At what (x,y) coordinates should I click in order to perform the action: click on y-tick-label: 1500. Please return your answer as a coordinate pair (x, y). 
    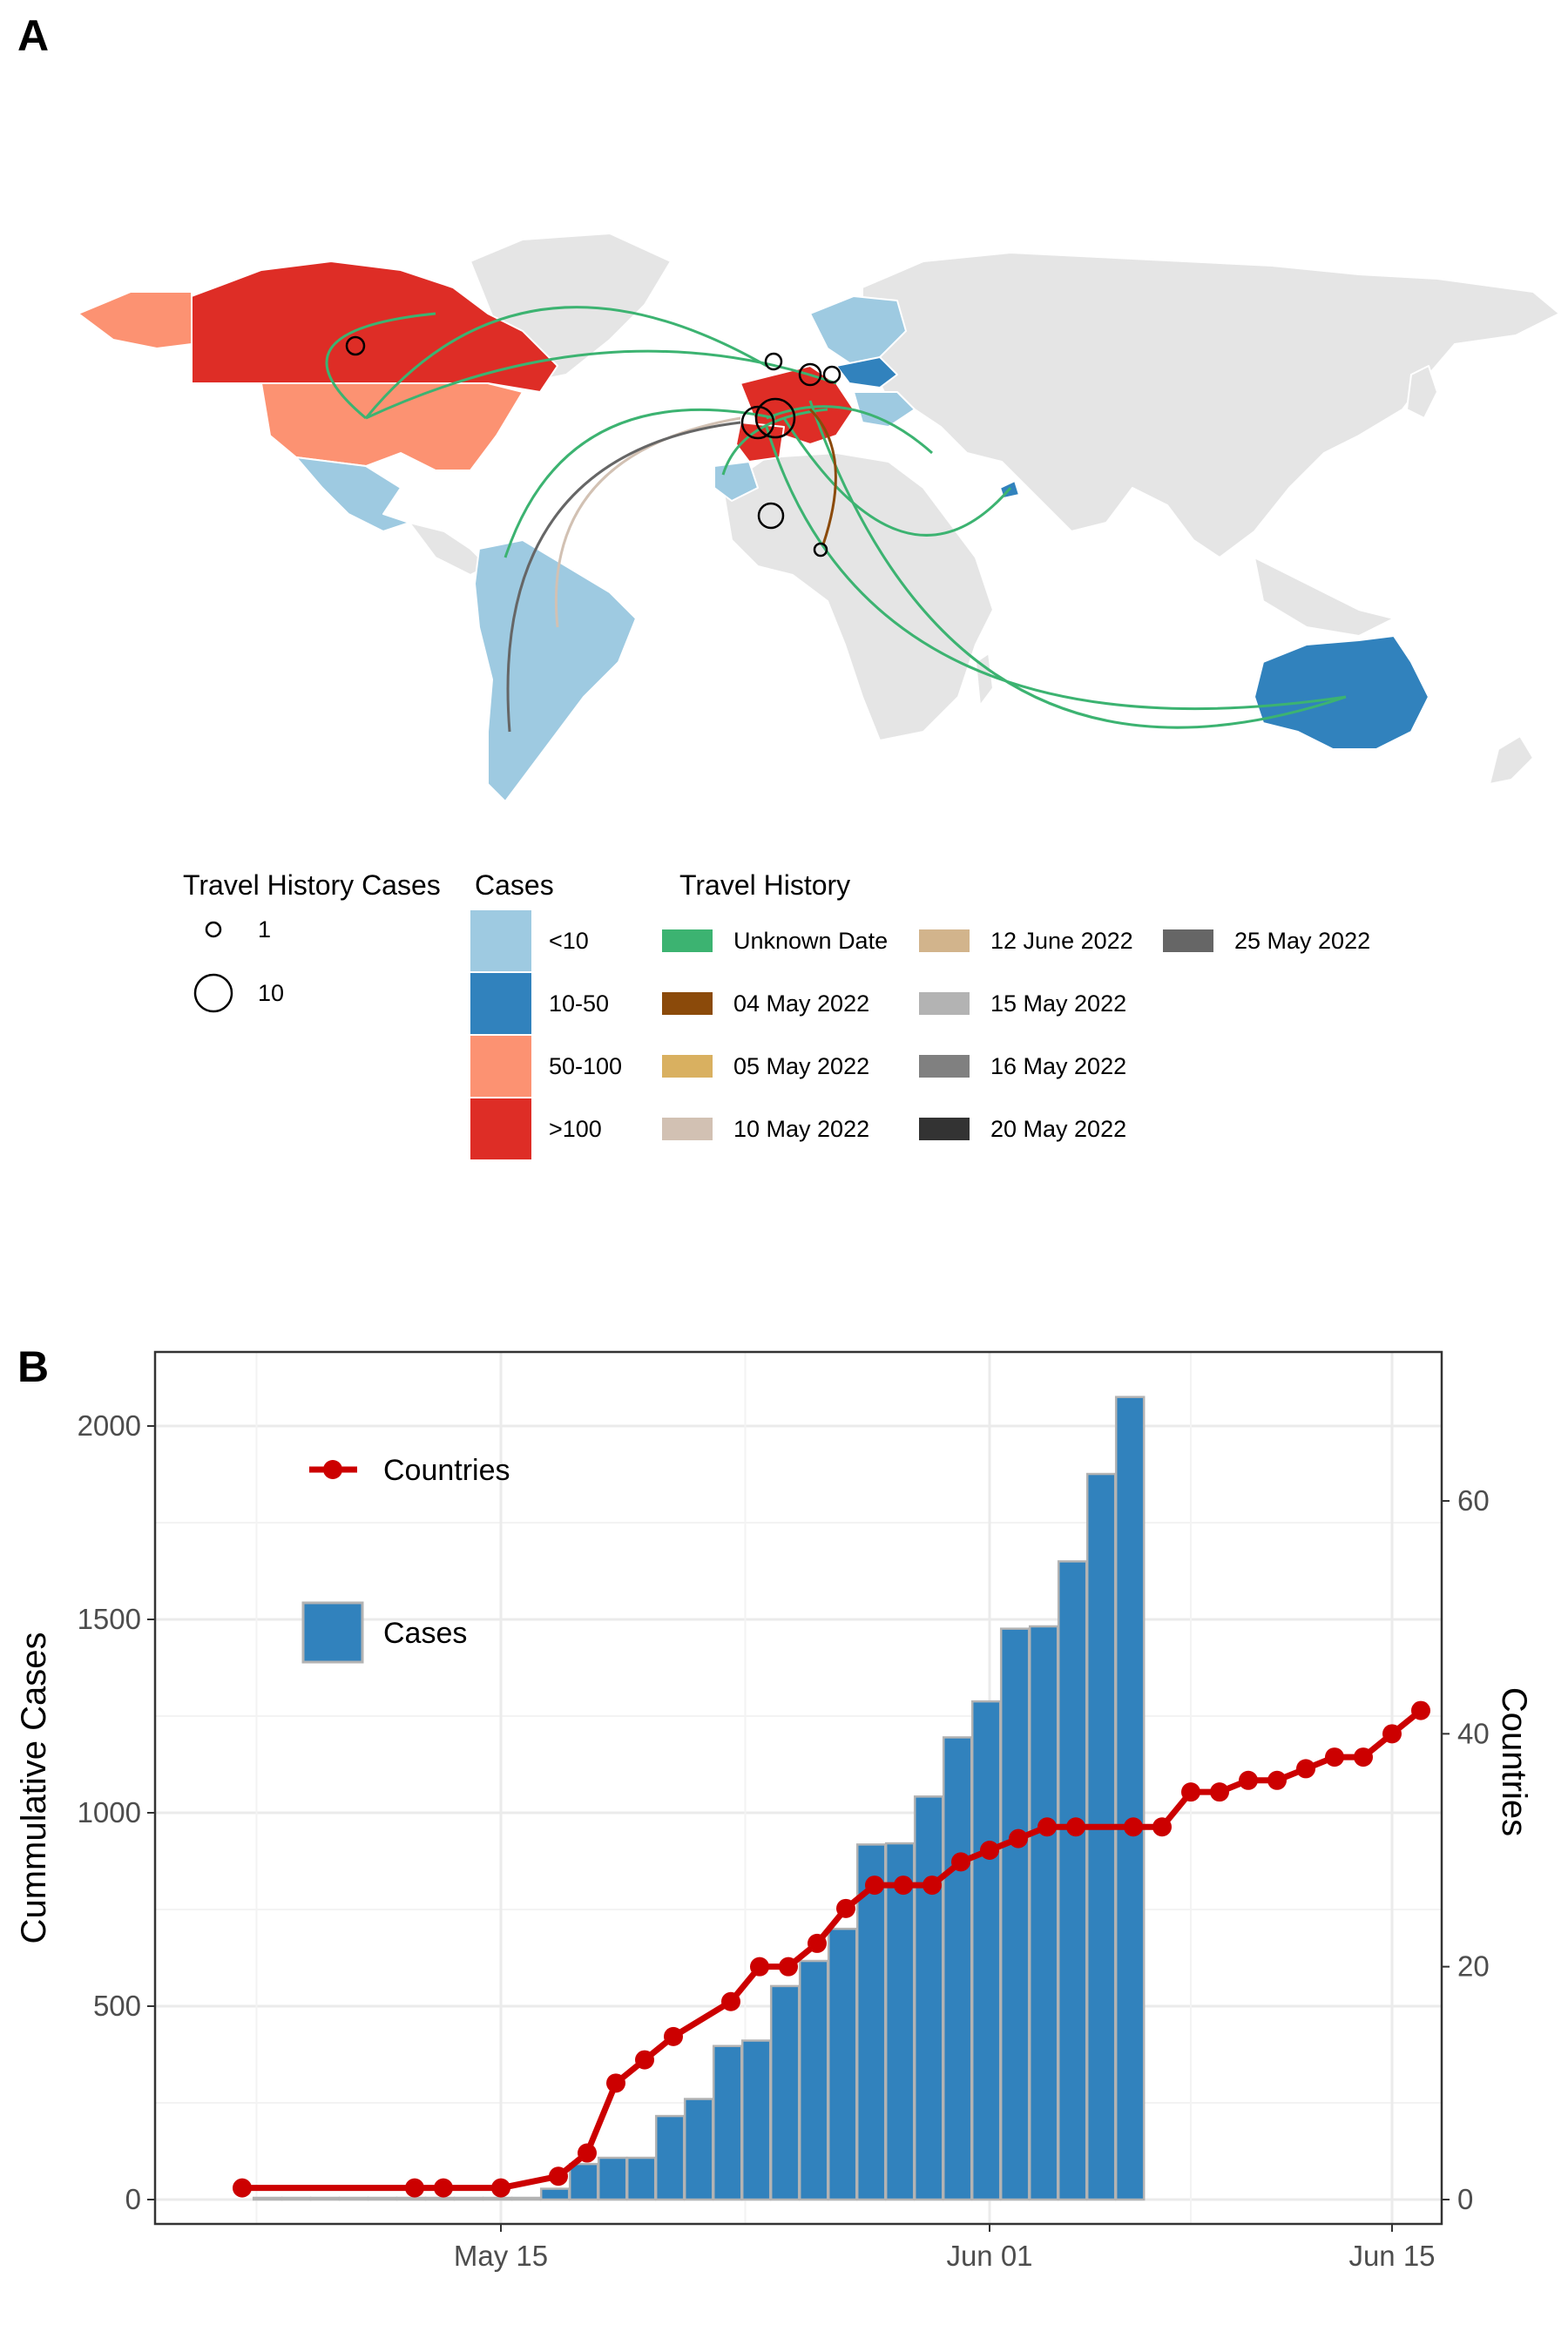
    Looking at the image, I should click on (109, 1619).